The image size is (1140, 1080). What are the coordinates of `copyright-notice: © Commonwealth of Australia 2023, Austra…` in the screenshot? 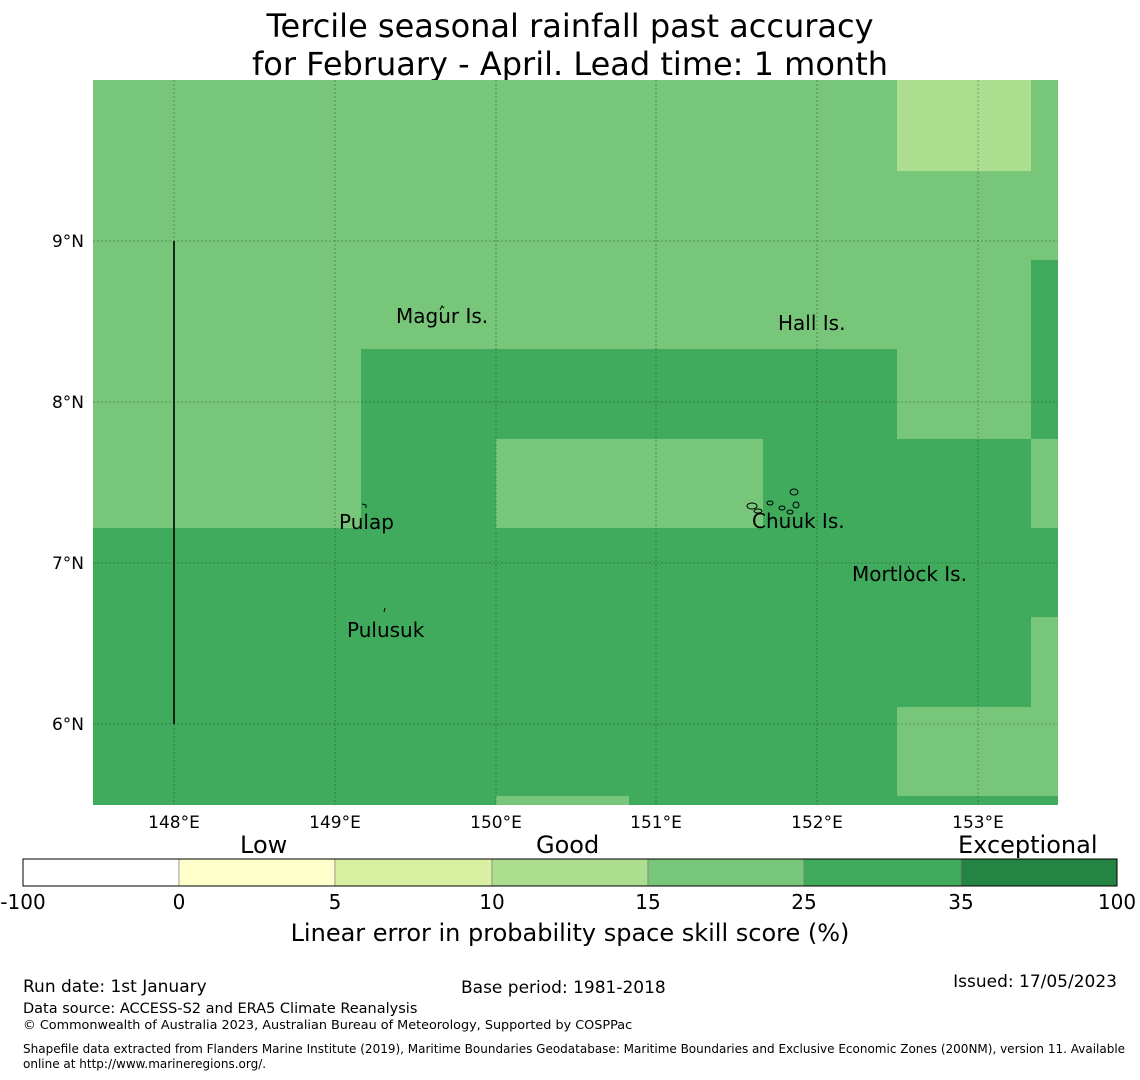 It's located at (328, 1025).